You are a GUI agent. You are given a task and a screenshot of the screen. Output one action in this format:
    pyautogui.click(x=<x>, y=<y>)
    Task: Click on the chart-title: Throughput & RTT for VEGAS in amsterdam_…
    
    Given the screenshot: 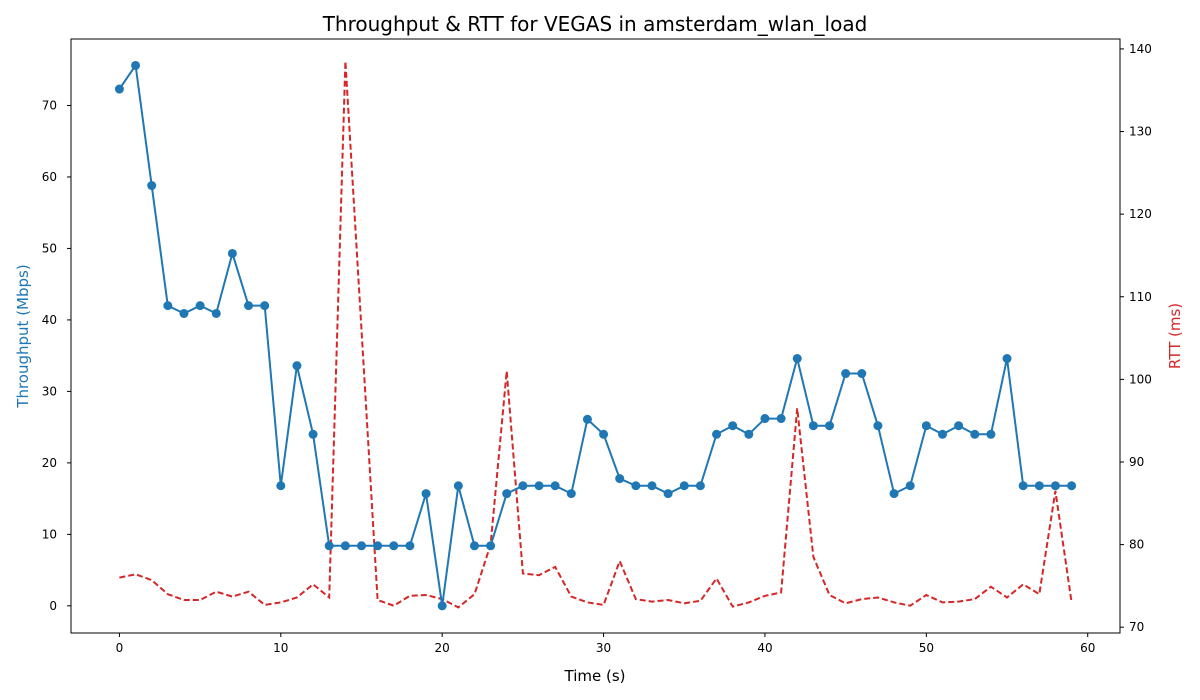 What is the action you would take?
    pyautogui.click(x=595, y=24)
    